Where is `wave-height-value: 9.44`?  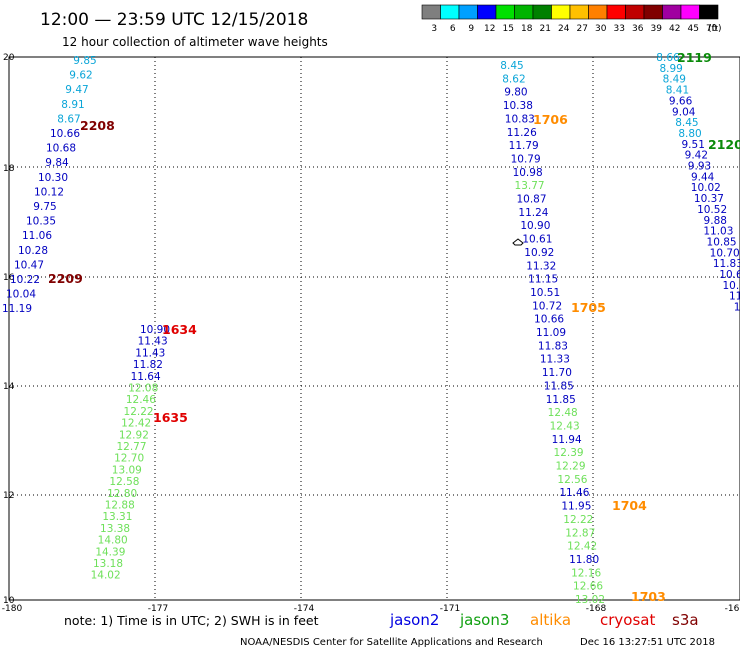
wave-height-value: 9.44 is located at coordinates (703, 177).